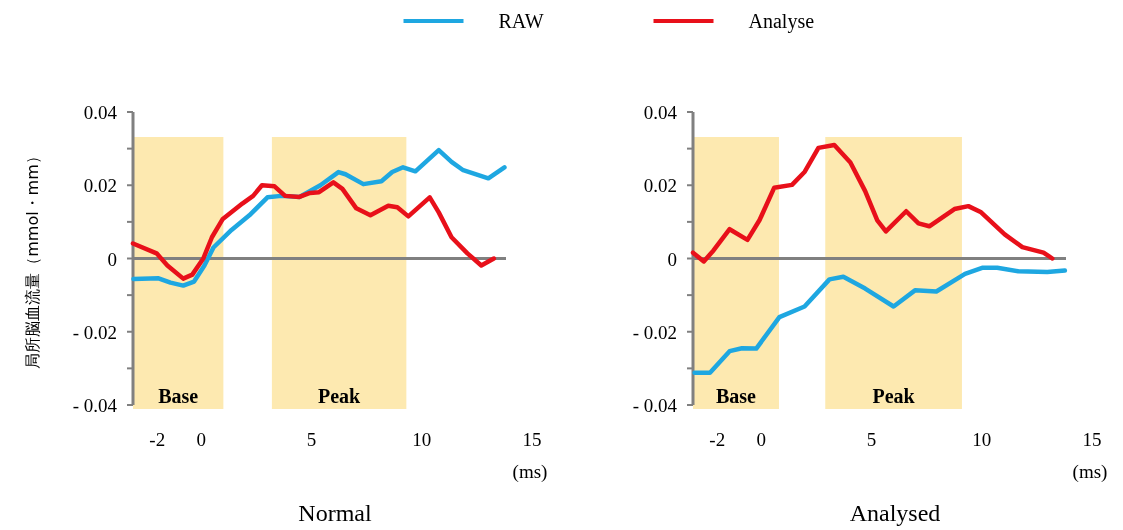 The image size is (1123, 530). What do you see at coordinates (521, 21) in the screenshot?
I see `legend-label: RAW` at bounding box center [521, 21].